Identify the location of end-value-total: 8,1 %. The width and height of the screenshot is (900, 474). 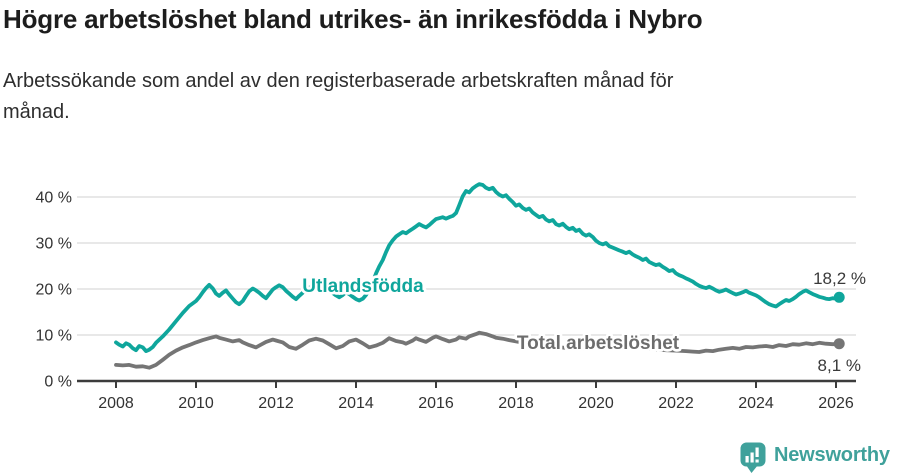
(839, 365).